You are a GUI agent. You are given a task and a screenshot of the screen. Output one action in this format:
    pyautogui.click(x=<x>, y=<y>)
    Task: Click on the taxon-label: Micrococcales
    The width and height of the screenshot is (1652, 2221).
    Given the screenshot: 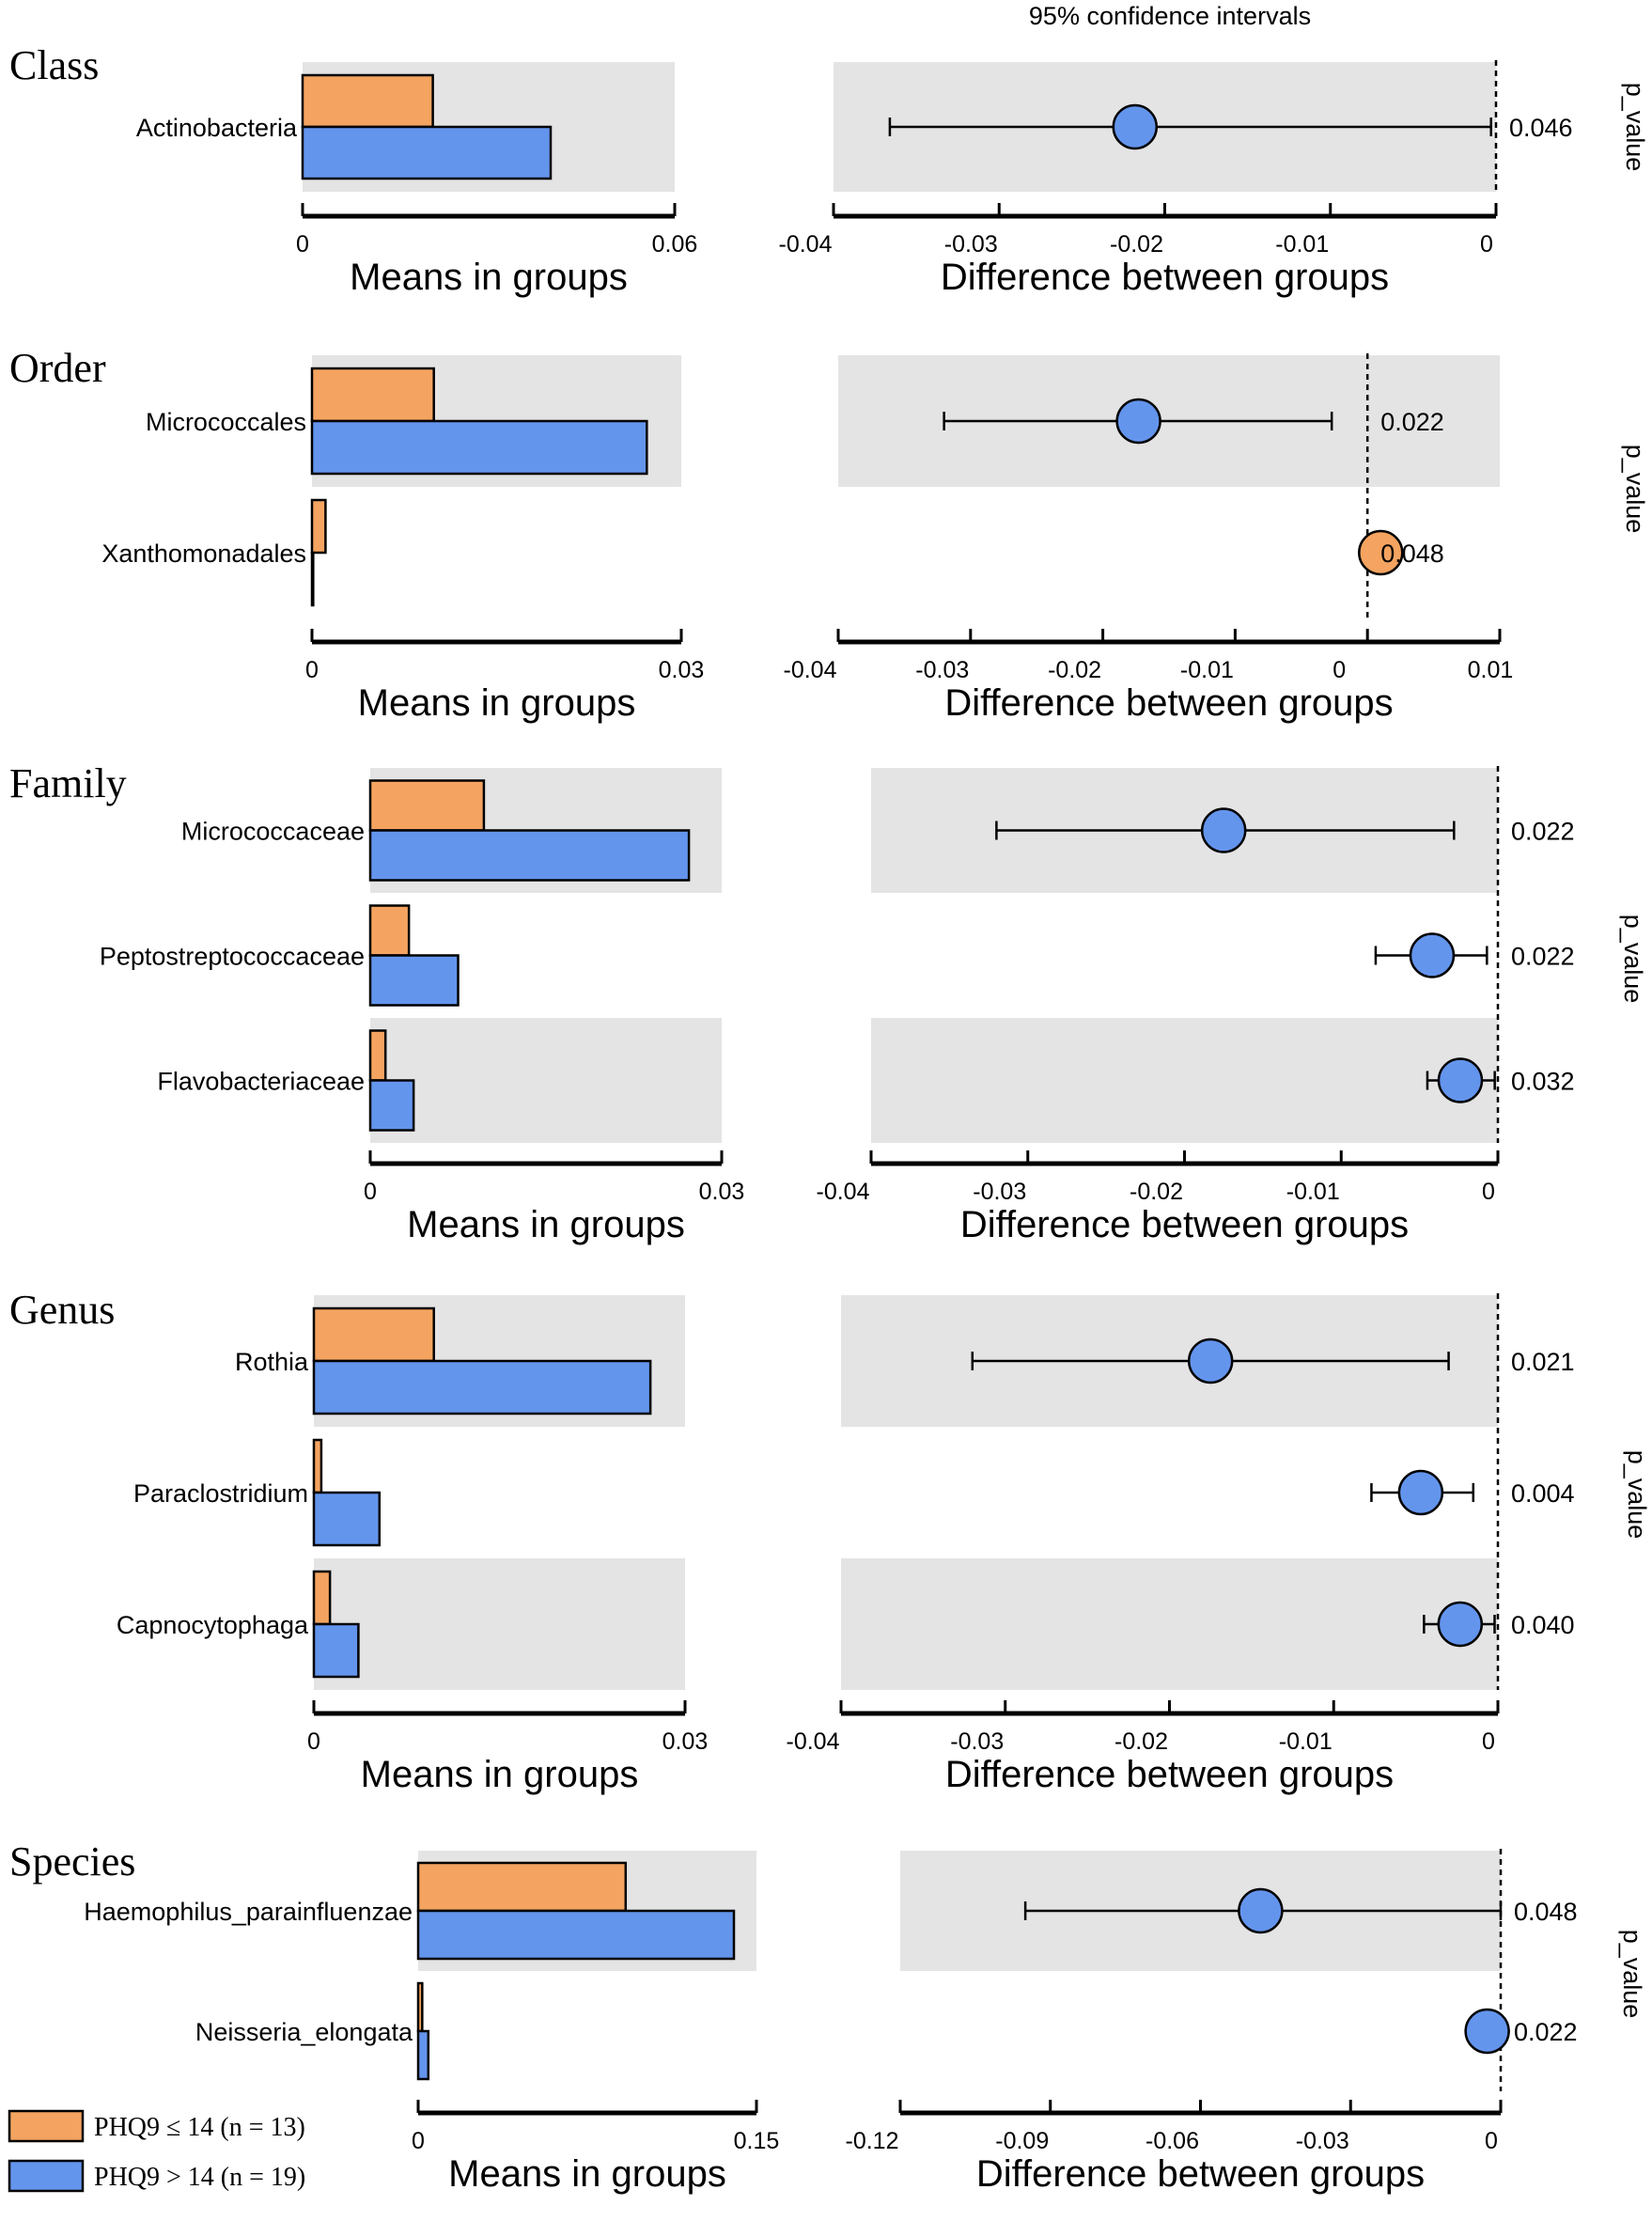 What is the action you would take?
    pyautogui.click(x=226, y=422)
    